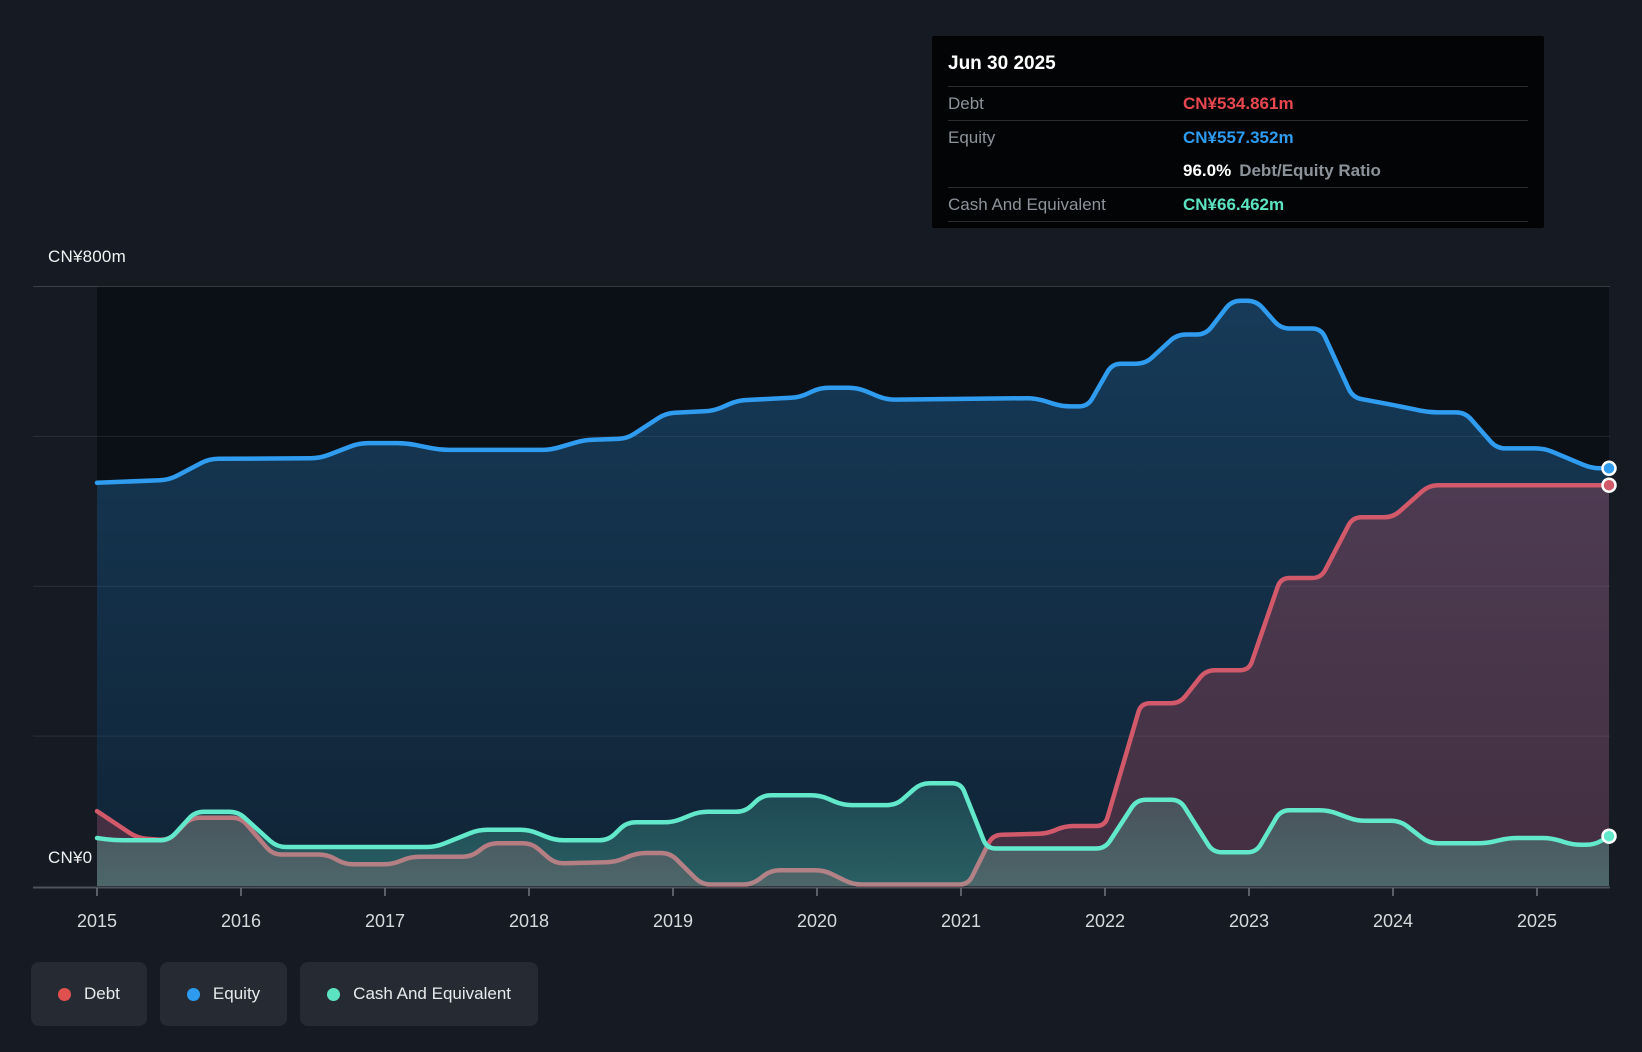 This screenshot has height=1052, width=1642. I want to click on legend-debt-label: Debt, so click(102, 993).